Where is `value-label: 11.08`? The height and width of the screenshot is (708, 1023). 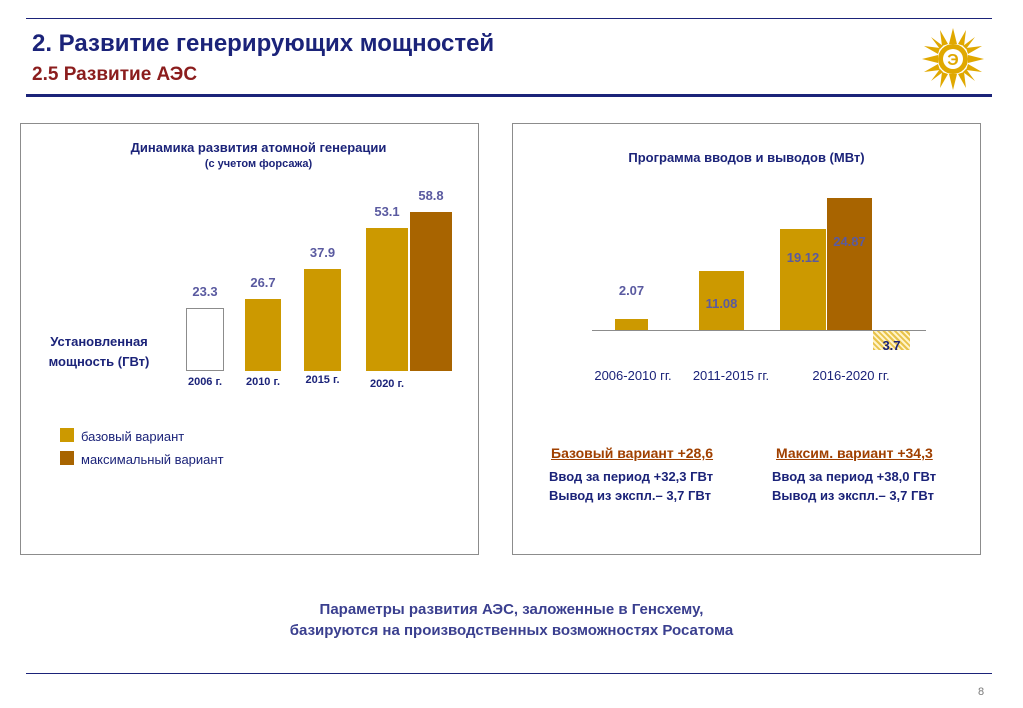 value-label: 11.08 is located at coordinates (721, 304).